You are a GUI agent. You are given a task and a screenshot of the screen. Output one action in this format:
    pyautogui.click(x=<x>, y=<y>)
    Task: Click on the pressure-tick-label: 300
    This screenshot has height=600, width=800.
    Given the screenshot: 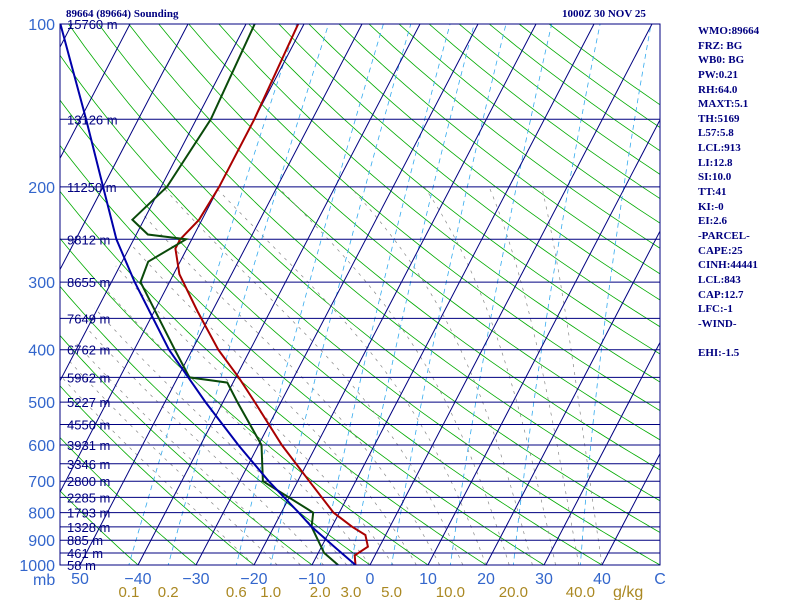 What is the action you would take?
    pyautogui.click(x=41, y=283)
    